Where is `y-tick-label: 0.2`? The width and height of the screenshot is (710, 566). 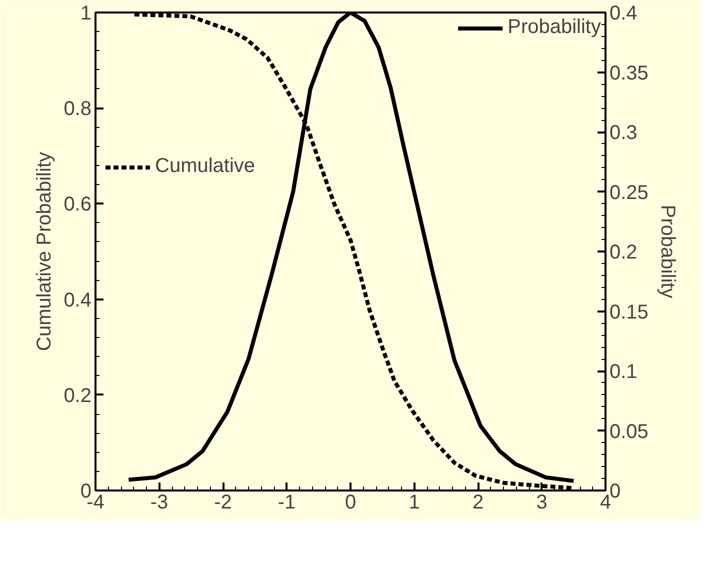 y-tick-label: 0.2 is located at coordinates (78, 395).